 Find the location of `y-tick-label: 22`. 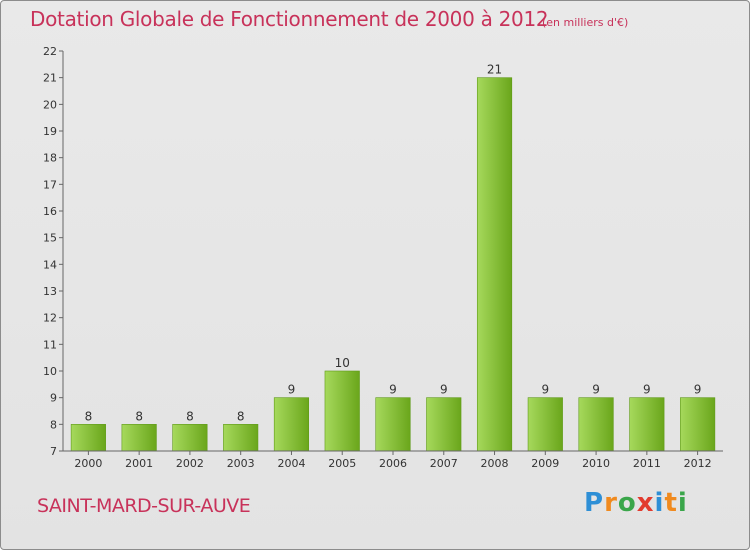

y-tick-label: 22 is located at coordinates (50, 51).